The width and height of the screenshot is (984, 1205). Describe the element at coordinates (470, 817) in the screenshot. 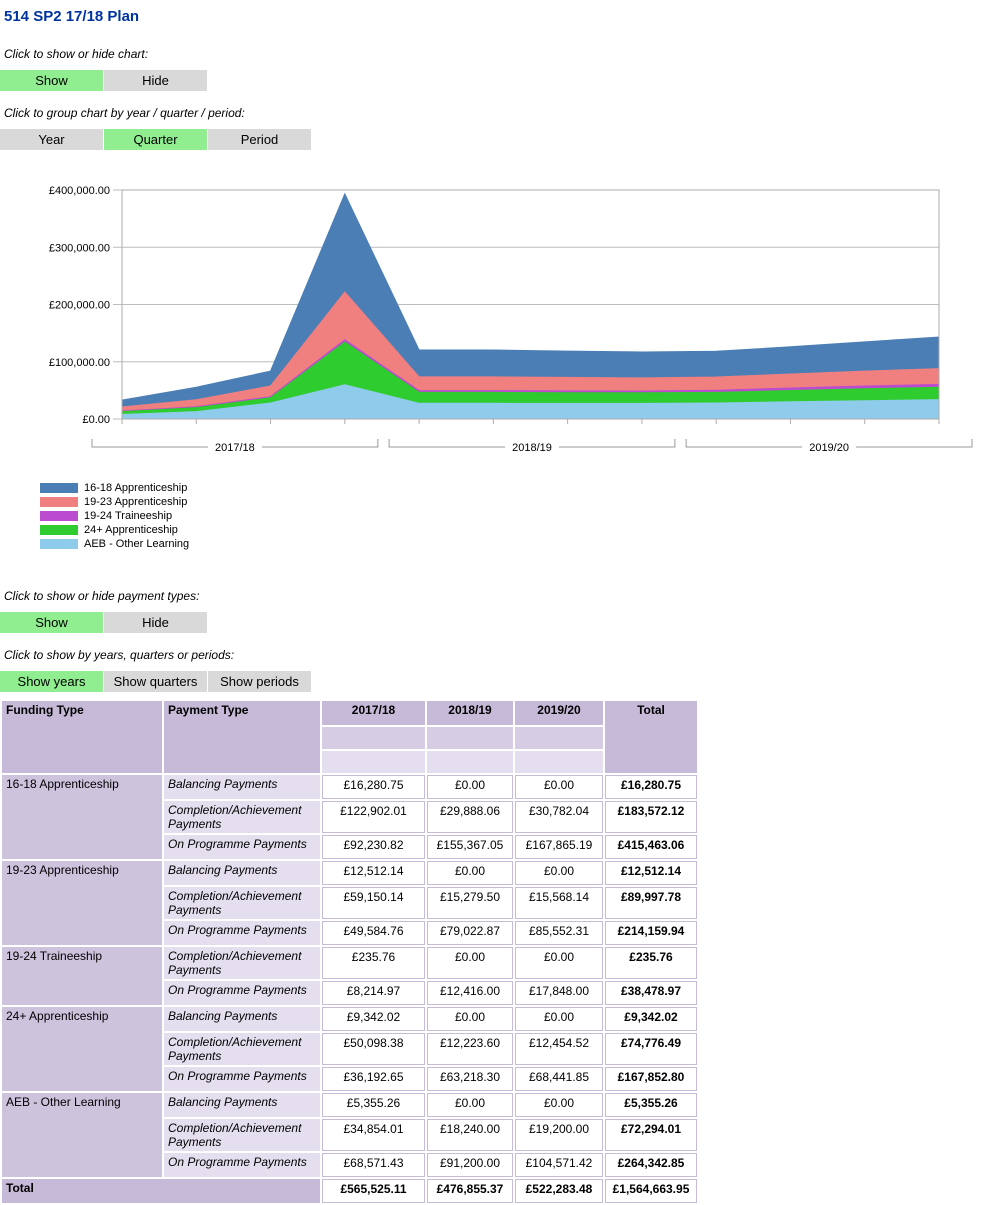

I see `value-cell: £29,888.06` at that location.